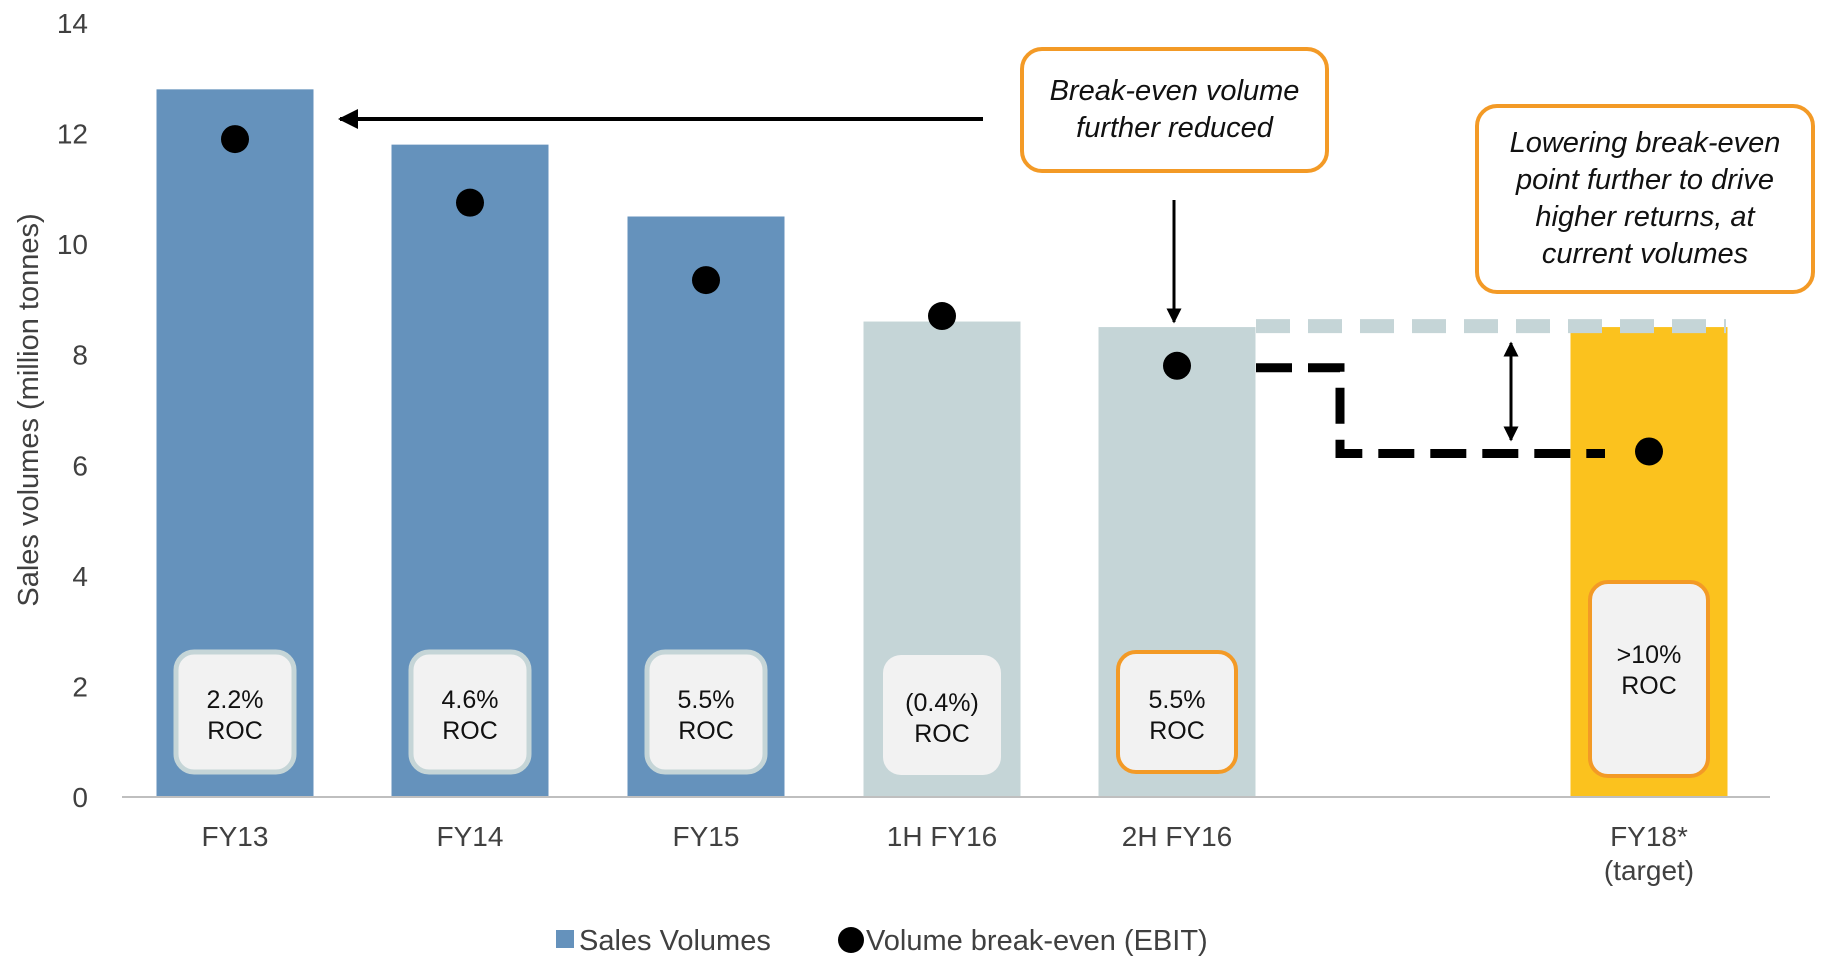 This screenshot has width=1822, height=964. What do you see at coordinates (565, 939) in the screenshot?
I see `legend-marker-sales-volumes` at bounding box center [565, 939].